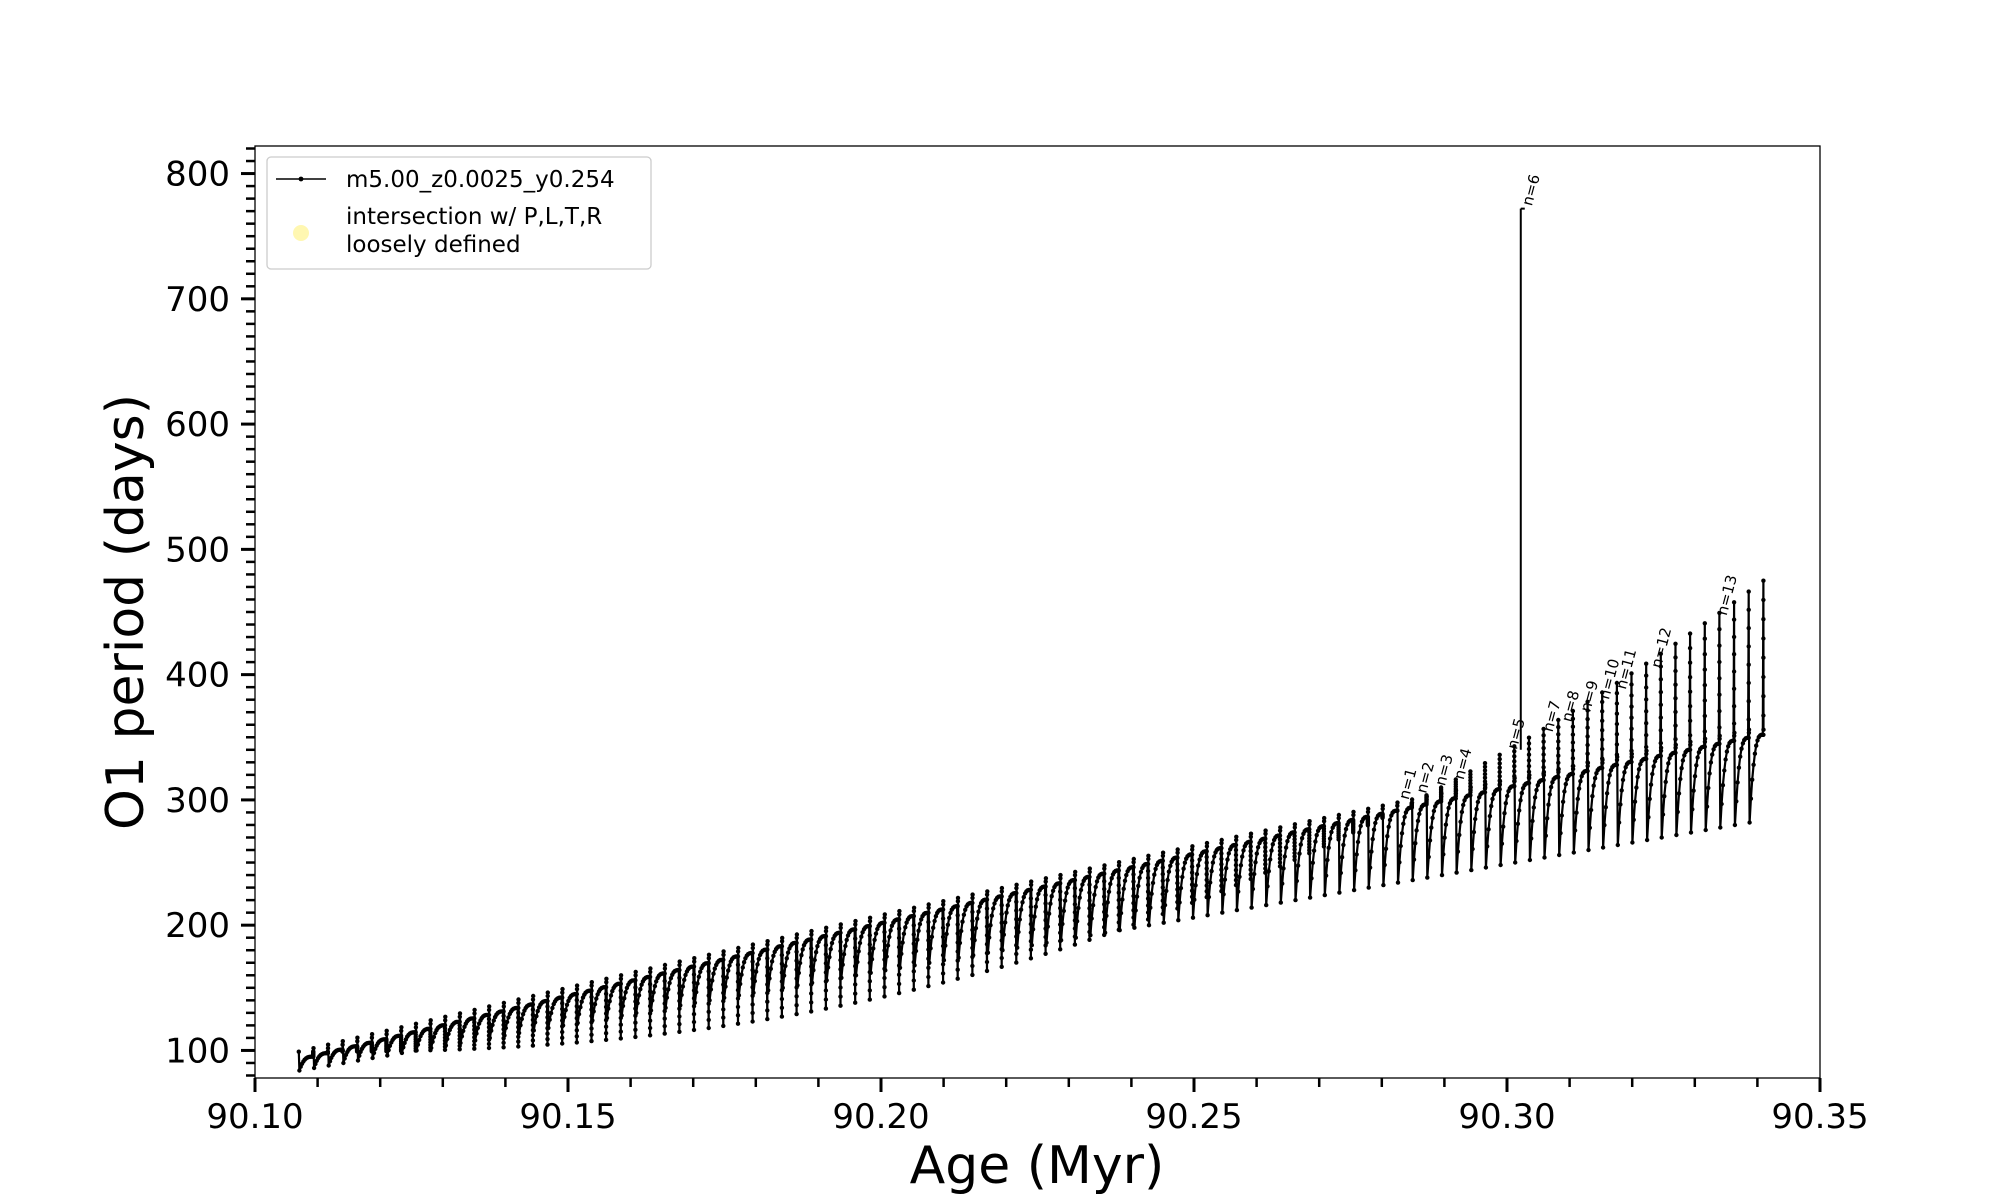  Describe the element at coordinates (1037, 1107) in the screenshot. I see `x-axis: 90.10 90.15 90.20 90.25 90.30 90.35` at that location.